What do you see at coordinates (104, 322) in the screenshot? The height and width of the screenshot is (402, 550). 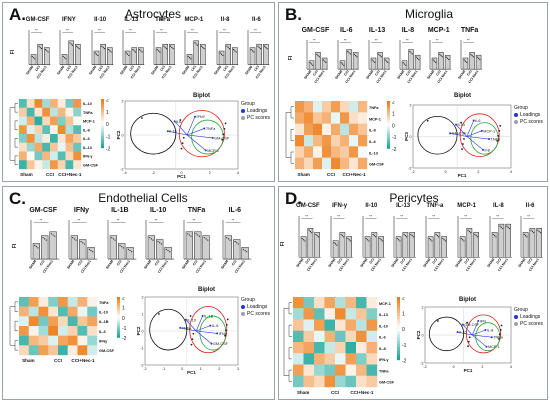 I see `heatmap-row-label: IL-1B` at bounding box center [104, 322].